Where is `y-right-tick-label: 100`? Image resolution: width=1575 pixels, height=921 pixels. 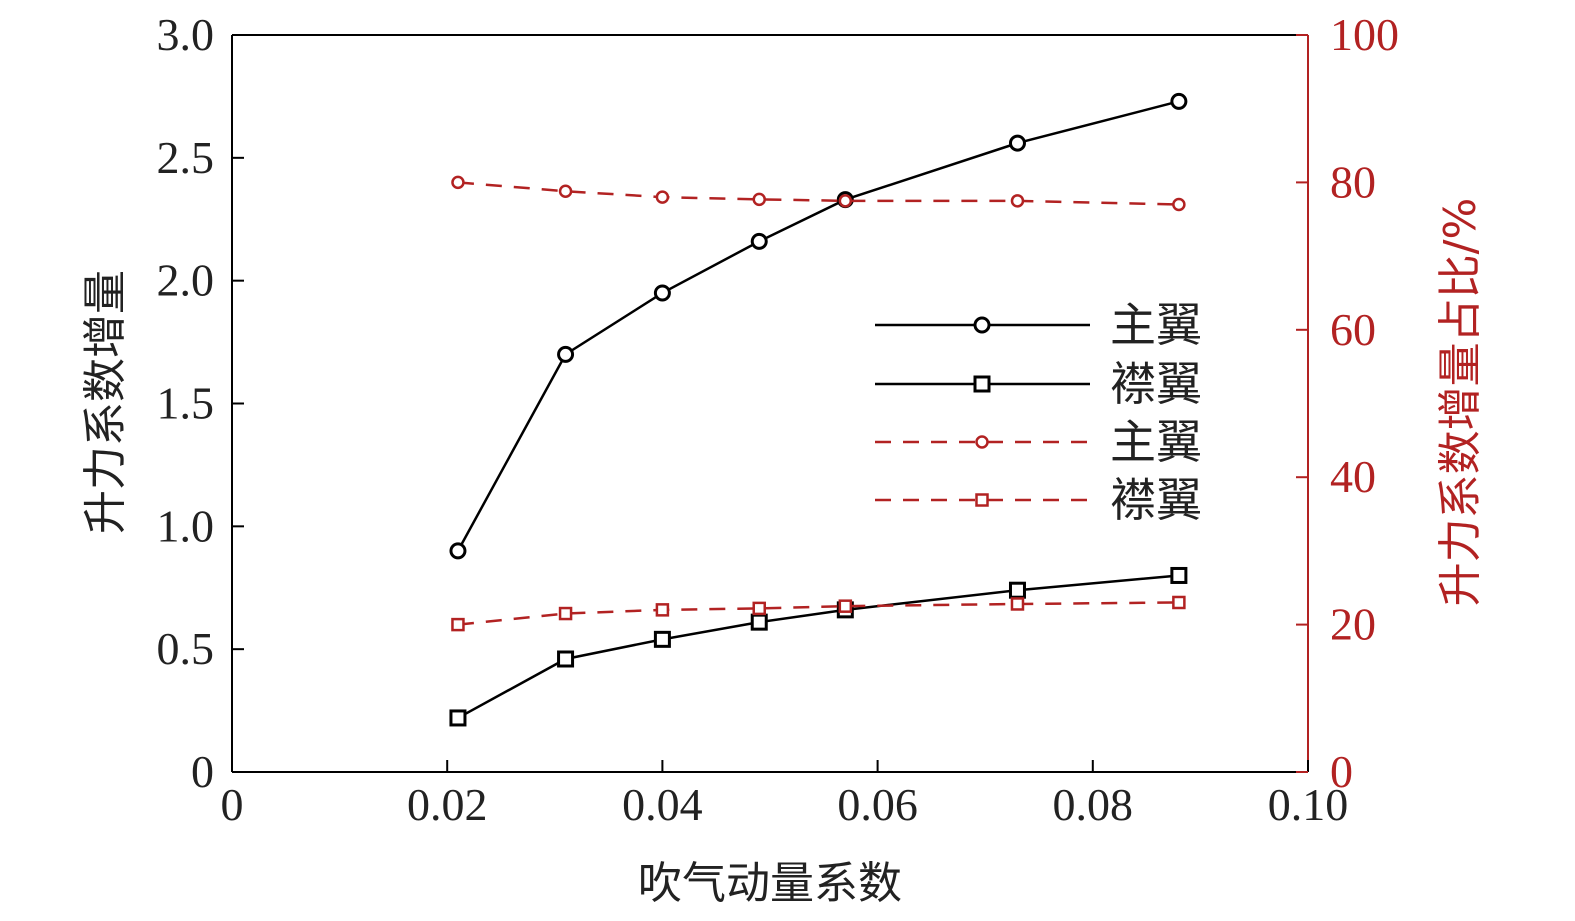 y-right-tick-label: 100 is located at coordinates (1364, 34).